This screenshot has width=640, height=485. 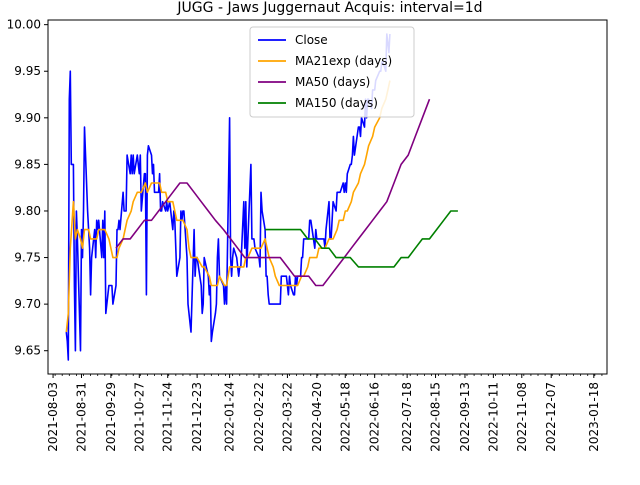 I want to click on x-tick-label: 2021-12-23, so click(x=197, y=417).